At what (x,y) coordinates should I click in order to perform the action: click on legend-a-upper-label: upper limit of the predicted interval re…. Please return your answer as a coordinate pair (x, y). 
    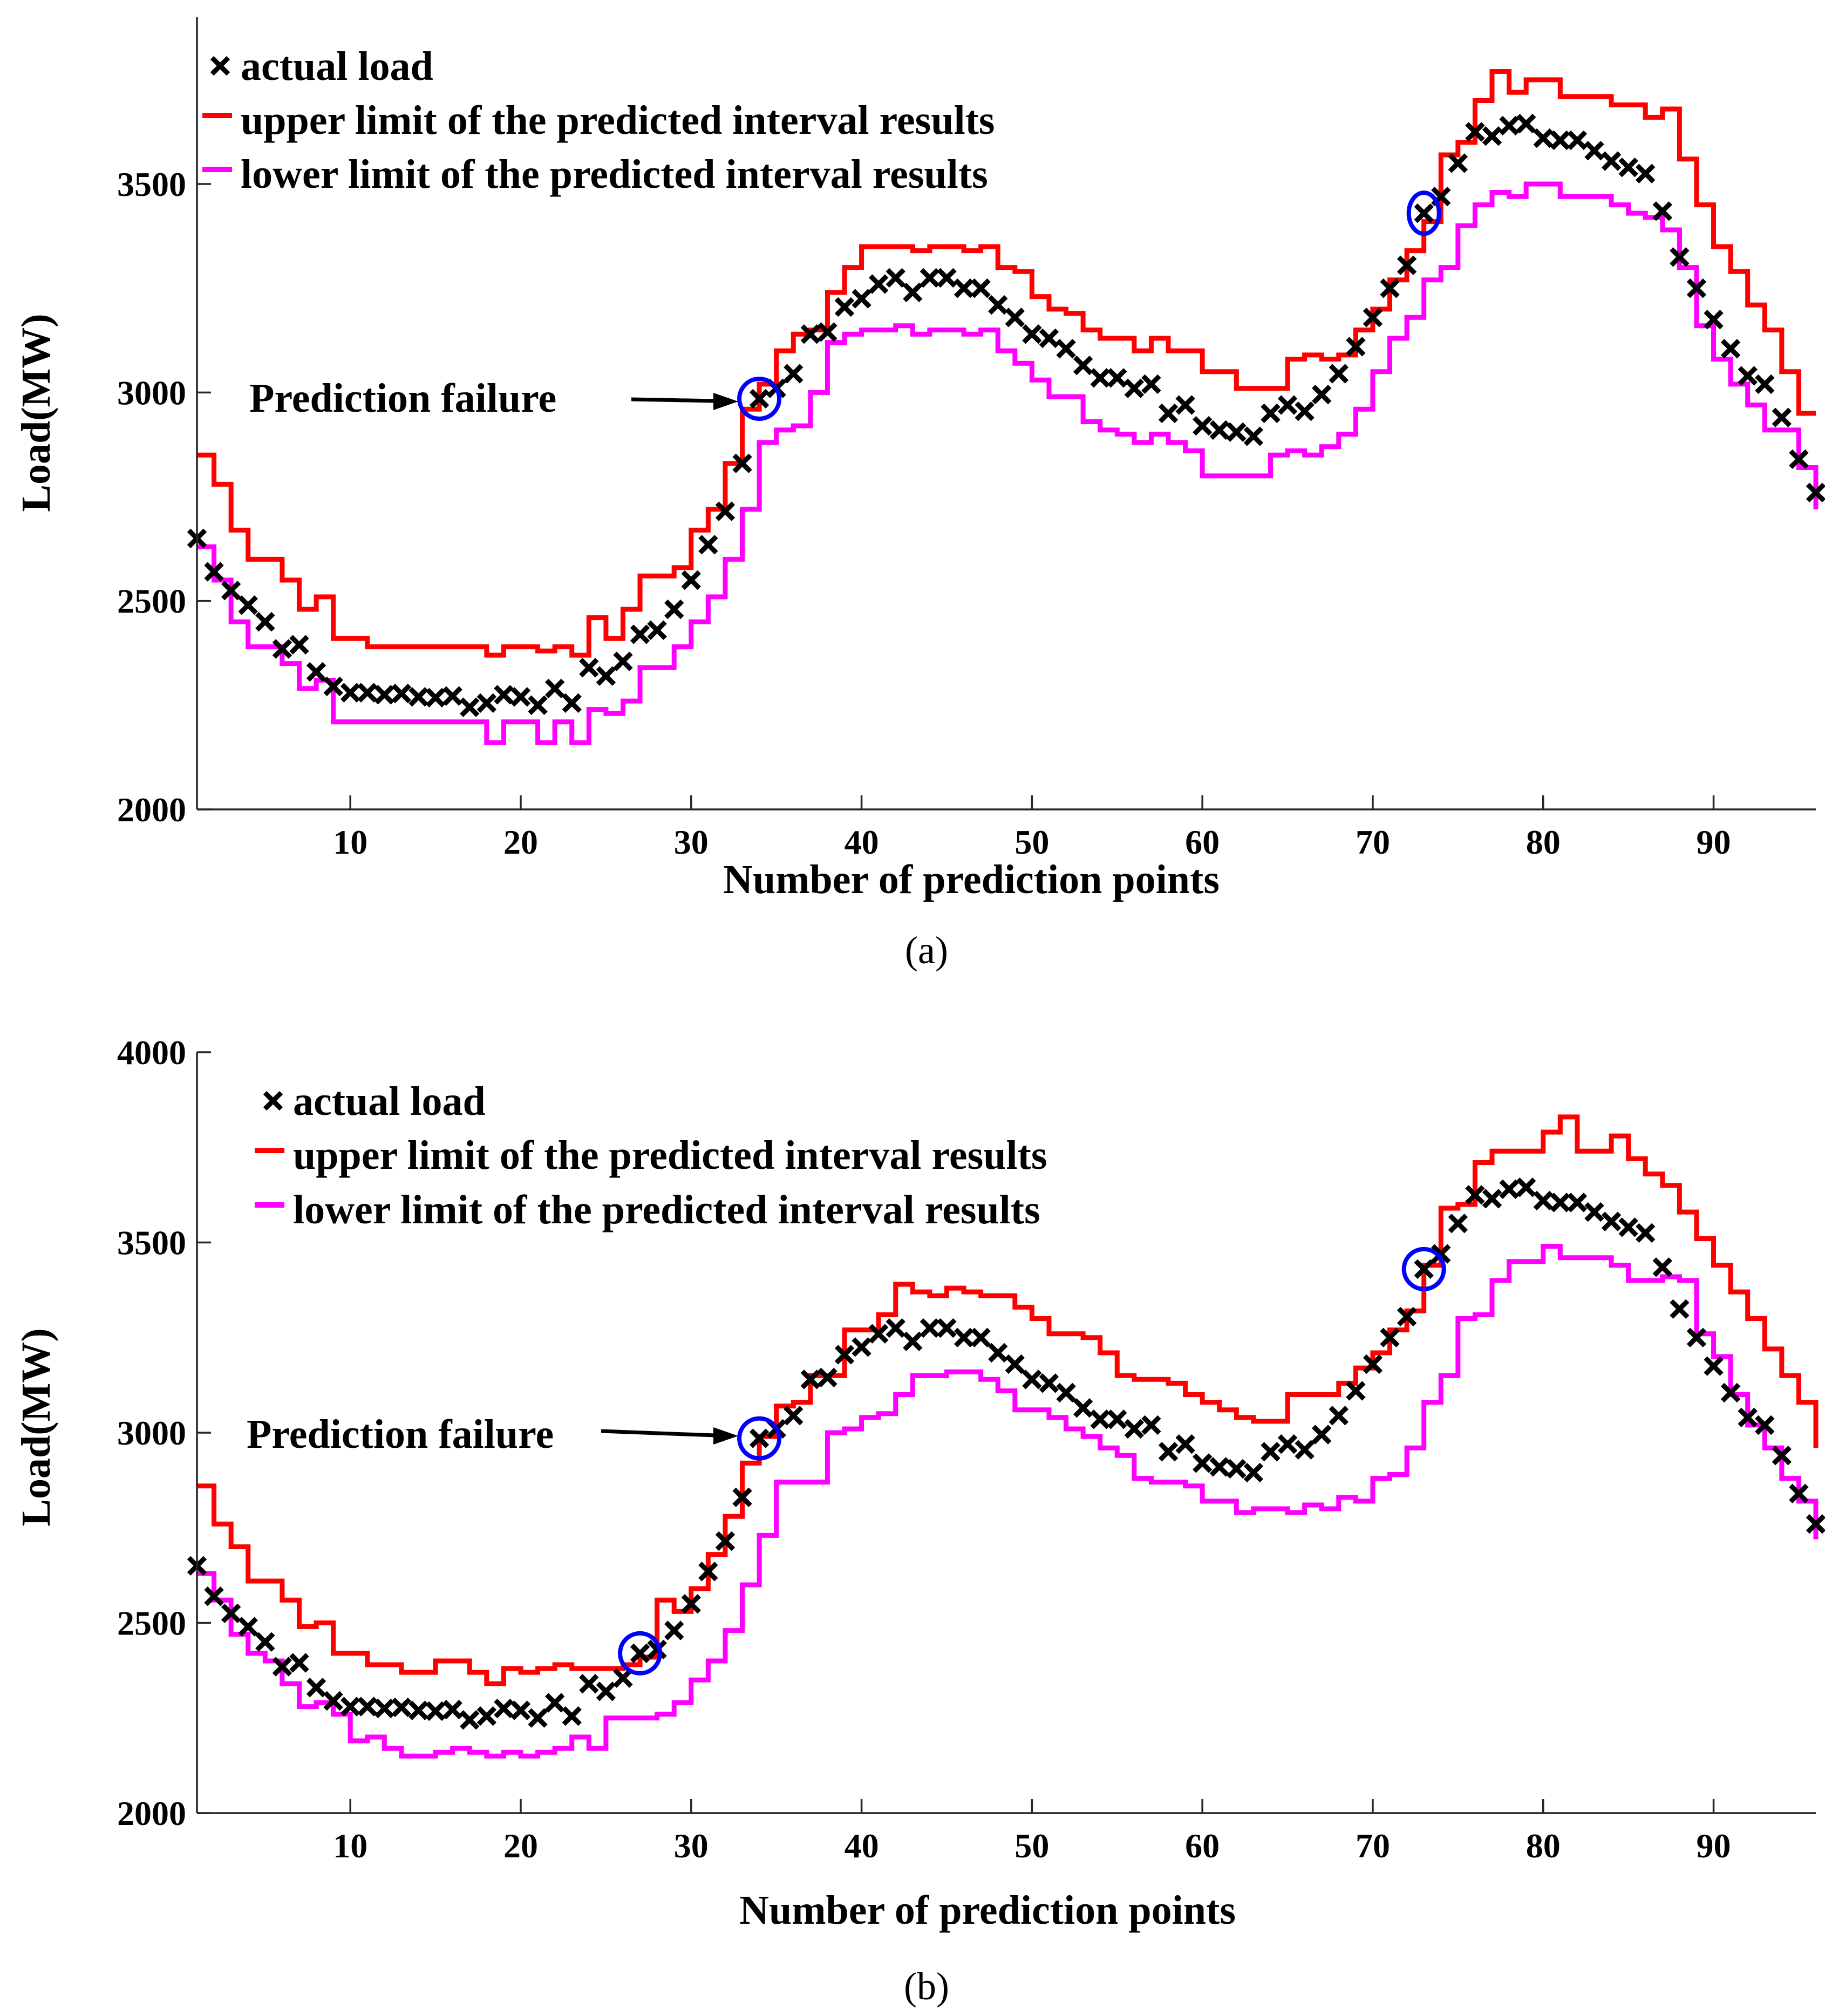
    Looking at the image, I should click on (618, 120).